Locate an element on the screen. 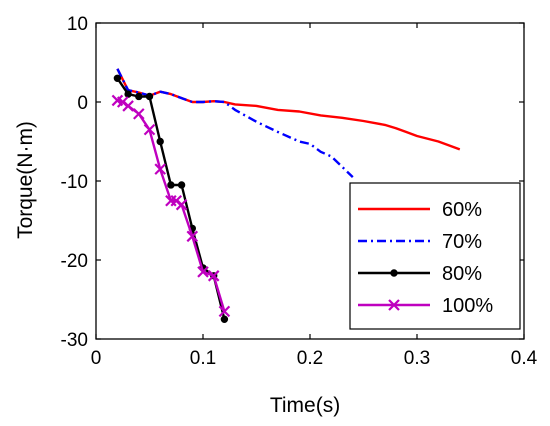 The height and width of the screenshot is (426, 550). x-tick-label: 0.3 is located at coordinates (417, 358).